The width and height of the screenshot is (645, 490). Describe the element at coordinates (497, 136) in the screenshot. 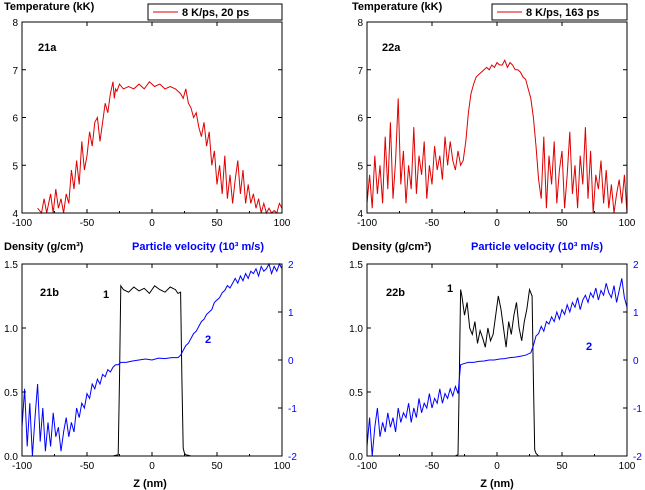

I see `series-line-8-K-ps-163-ps` at that location.